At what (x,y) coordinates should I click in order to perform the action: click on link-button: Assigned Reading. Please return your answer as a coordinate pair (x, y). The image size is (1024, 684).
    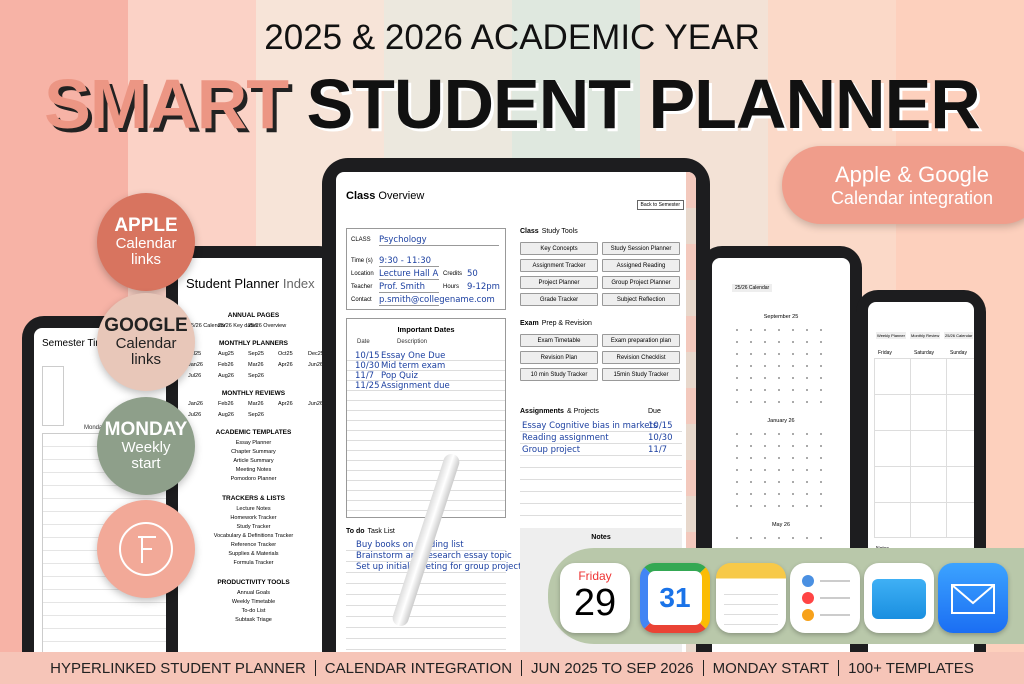
    Looking at the image, I should click on (641, 265).